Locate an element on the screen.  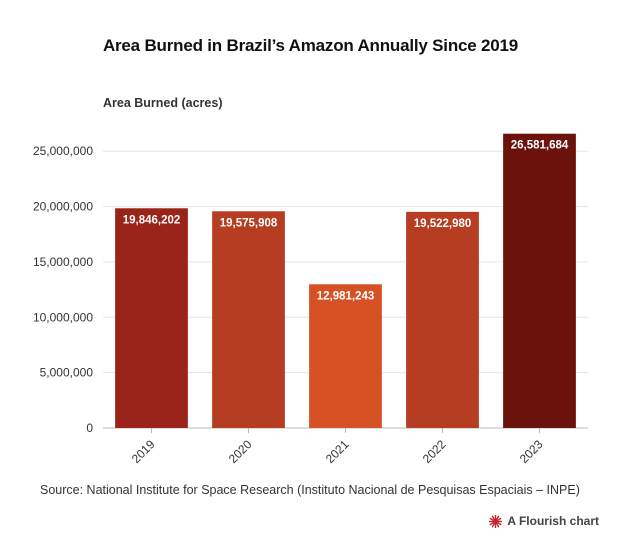
bar-value-label: 19,575,908 is located at coordinates (249, 223).